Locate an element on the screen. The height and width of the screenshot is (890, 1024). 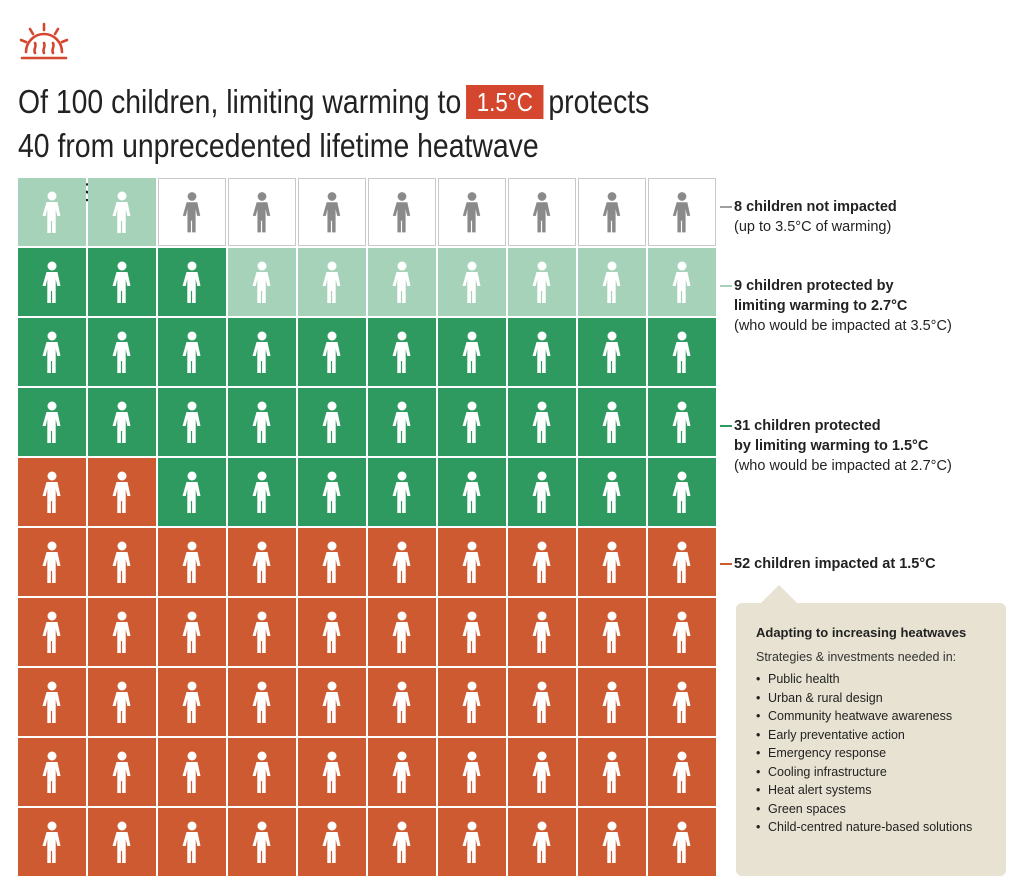
title-highlight-badge: 1.5°C is located at coordinates (505, 102).